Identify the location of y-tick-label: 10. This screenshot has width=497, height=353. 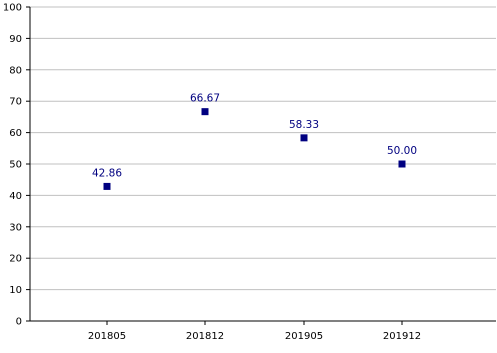
(15, 290).